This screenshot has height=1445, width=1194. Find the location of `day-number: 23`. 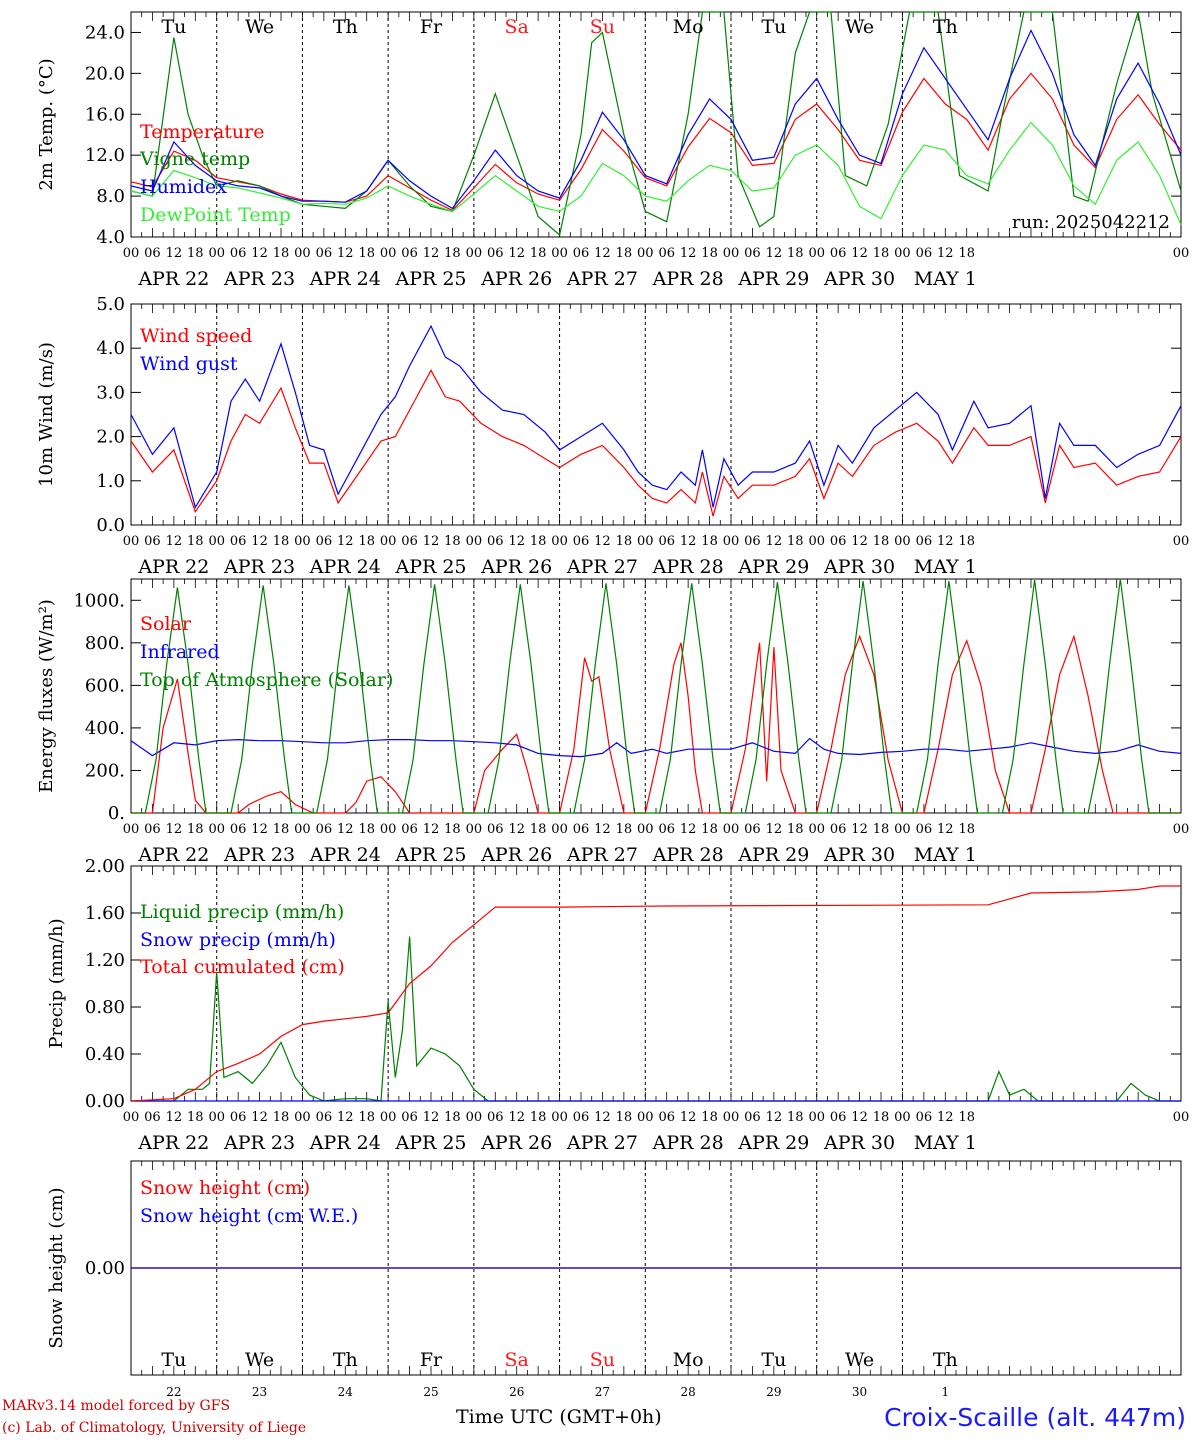

day-number: 23 is located at coordinates (259, 1392).